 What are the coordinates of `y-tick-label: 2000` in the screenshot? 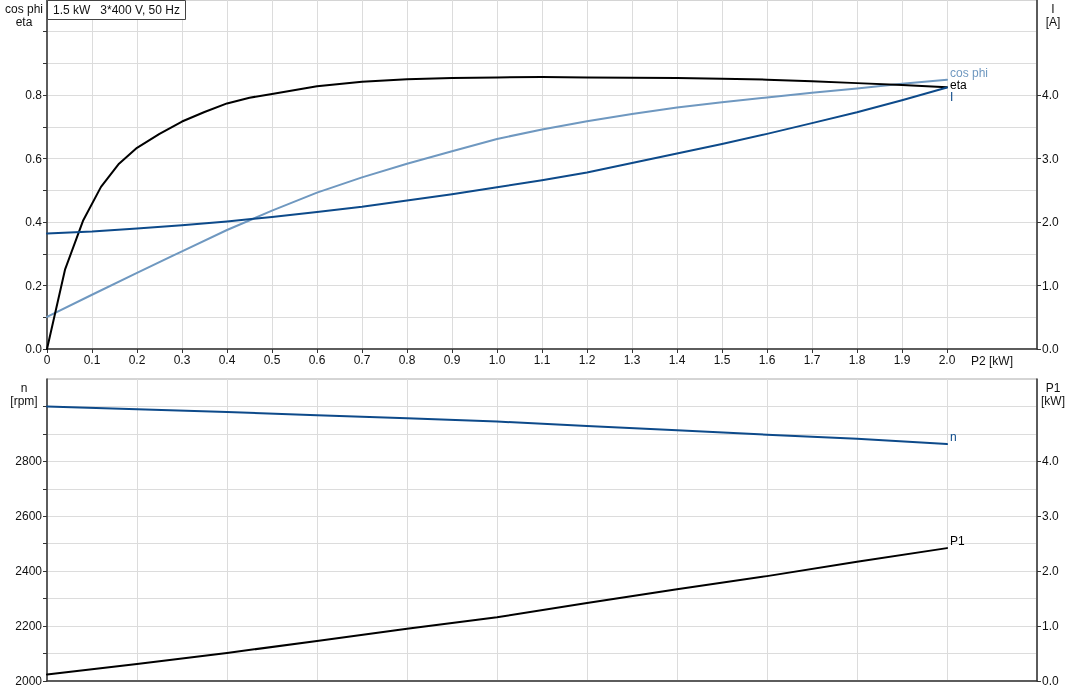 It's located at (29, 681).